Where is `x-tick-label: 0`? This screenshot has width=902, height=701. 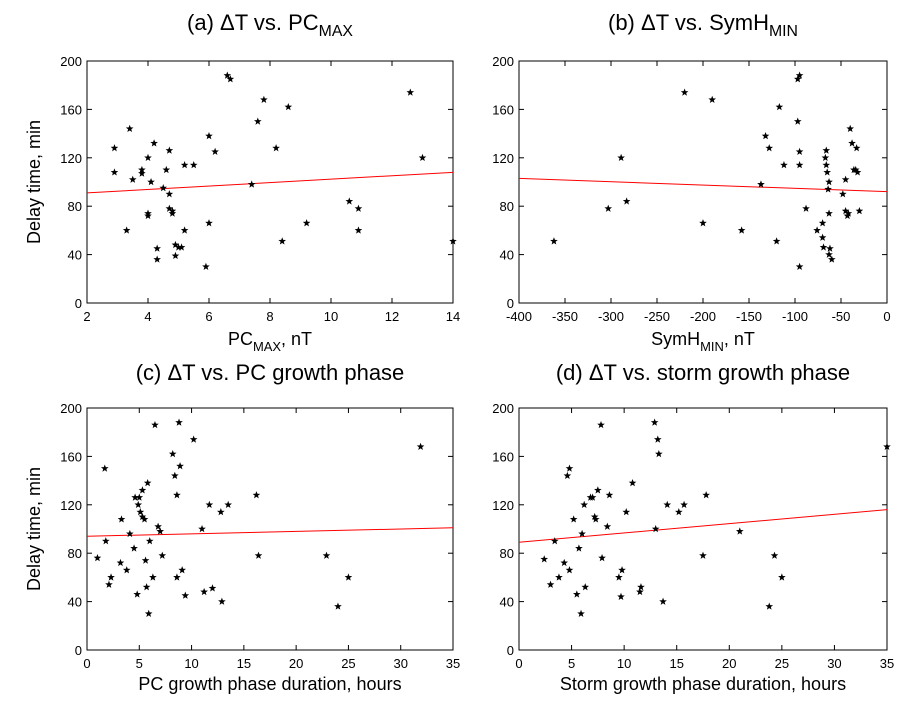 x-tick-label: 0 is located at coordinates (886, 316).